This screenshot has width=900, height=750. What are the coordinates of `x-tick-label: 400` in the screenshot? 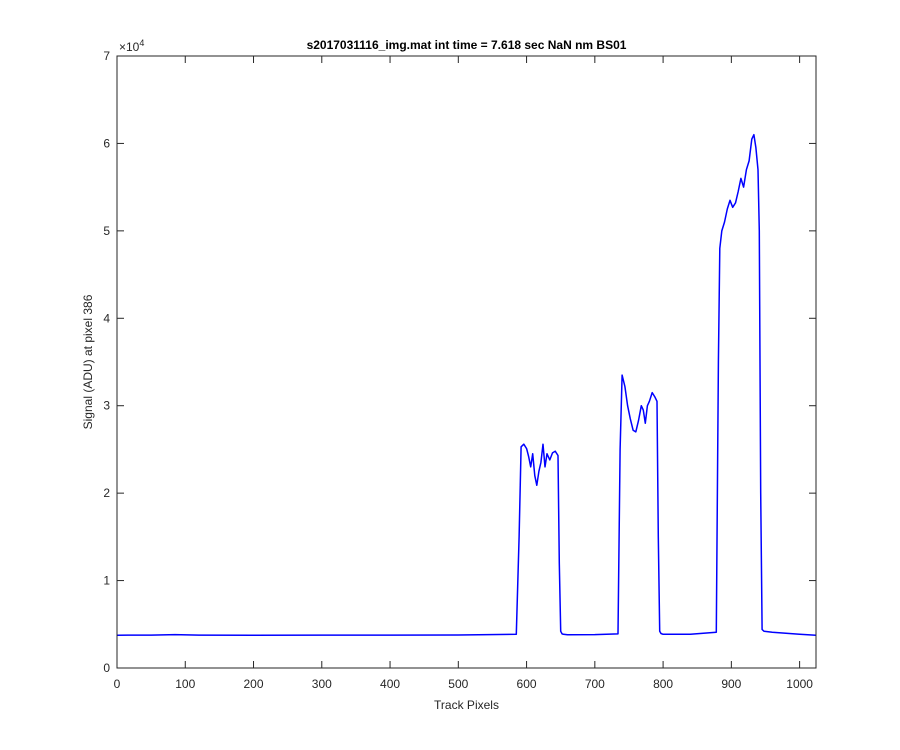 It's located at (390, 684).